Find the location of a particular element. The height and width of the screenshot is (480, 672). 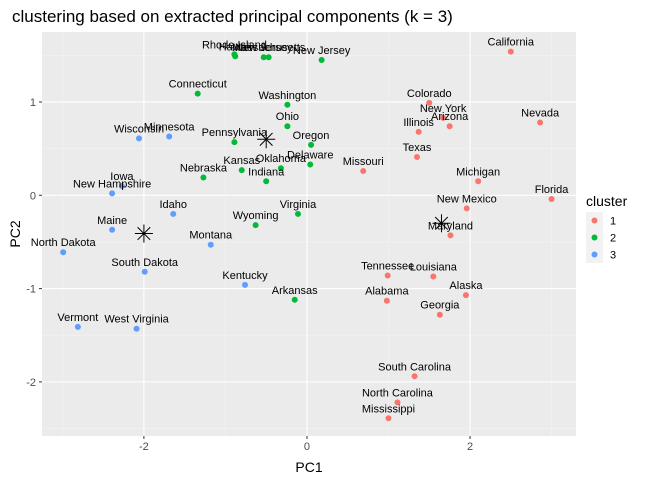

point-label: Montana is located at coordinates (211, 236).